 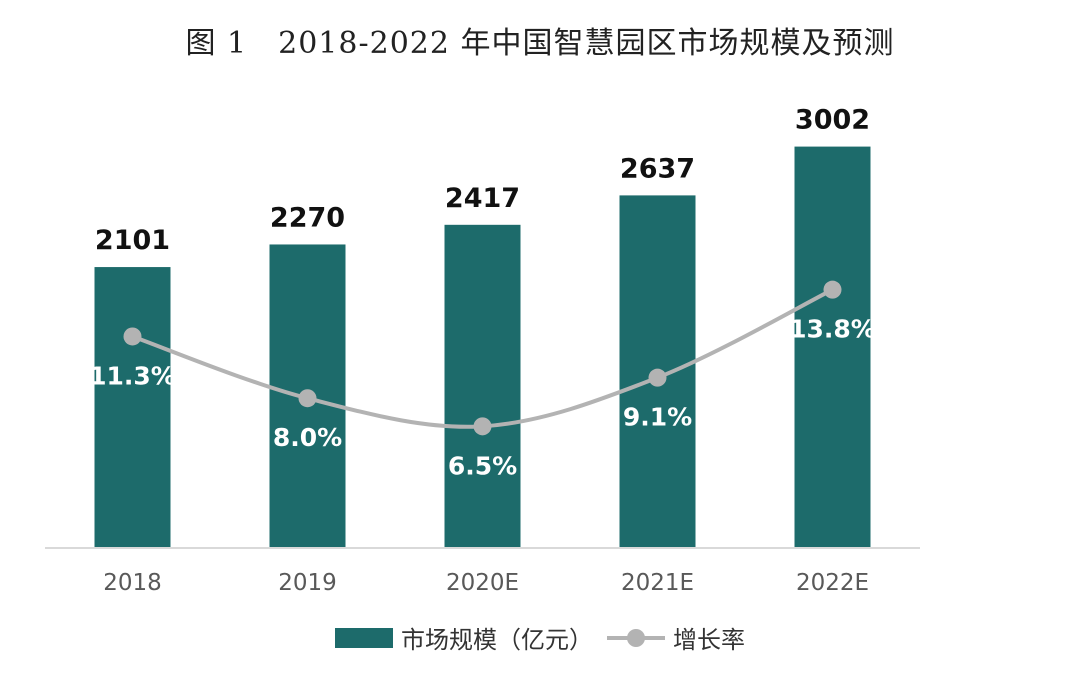 What do you see at coordinates (657, 583) in the screenshot?
I see `x-tick-label: 2021E` at bounding box center [657, 583].